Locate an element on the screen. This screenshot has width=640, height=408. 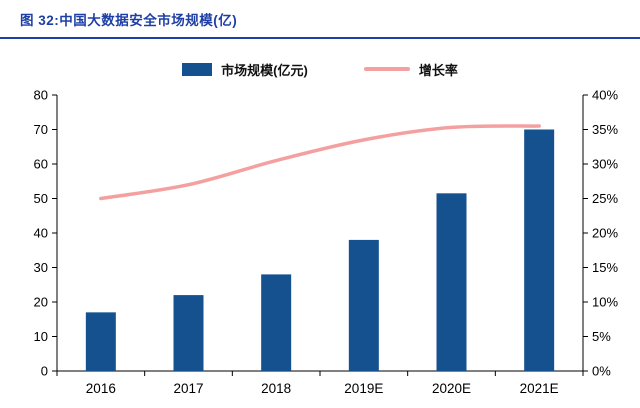
bar-2019E is located at coordinates (363, 305).